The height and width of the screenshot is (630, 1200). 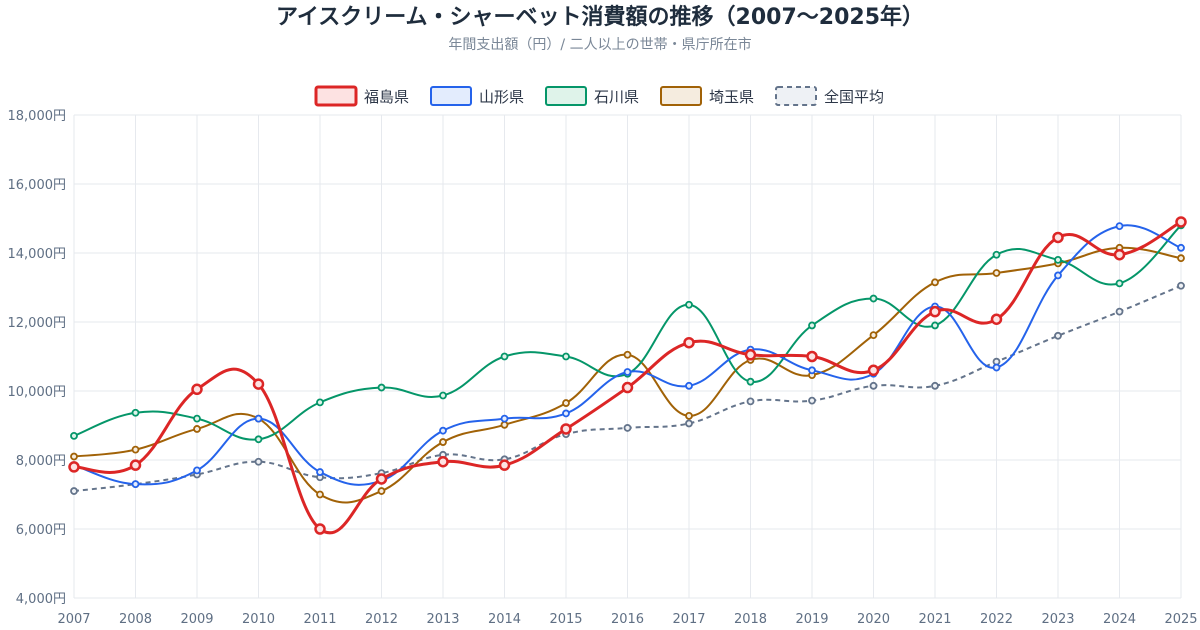 What do you see at coordinates (599, 44) in the screenshot?
I see `chart-subtitle: 年間支出額（円）/ 二人以上の世帯・県庁所在市` at bounding box center [599, 44].